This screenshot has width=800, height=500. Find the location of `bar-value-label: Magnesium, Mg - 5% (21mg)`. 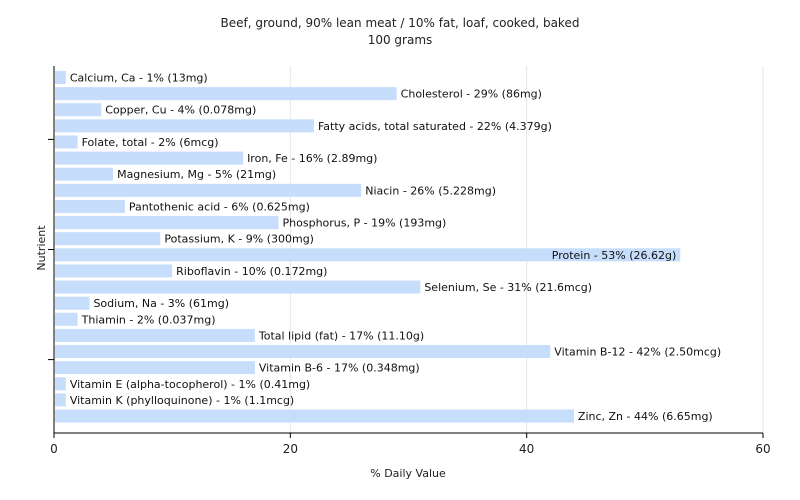

bar-value-label: Magnesium, Mg - 5% (21mg) is located at coordinates (196, 174).